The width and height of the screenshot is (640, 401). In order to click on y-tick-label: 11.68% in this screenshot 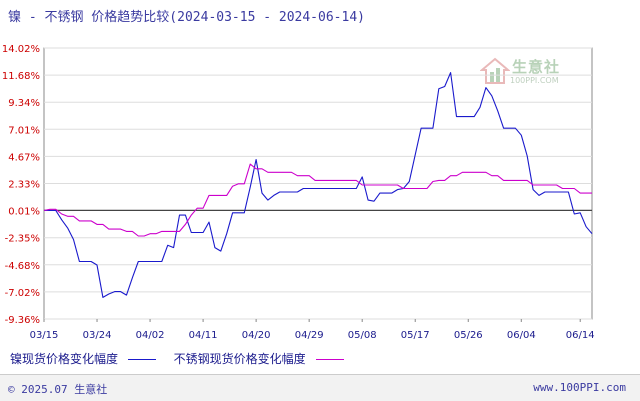, I will do `click(21, 76)`.